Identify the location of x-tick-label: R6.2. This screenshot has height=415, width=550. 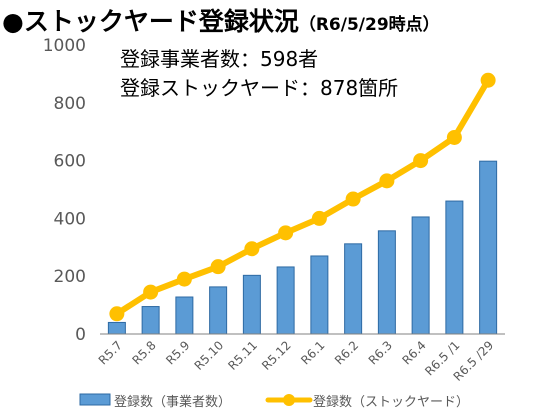
(346, 352).